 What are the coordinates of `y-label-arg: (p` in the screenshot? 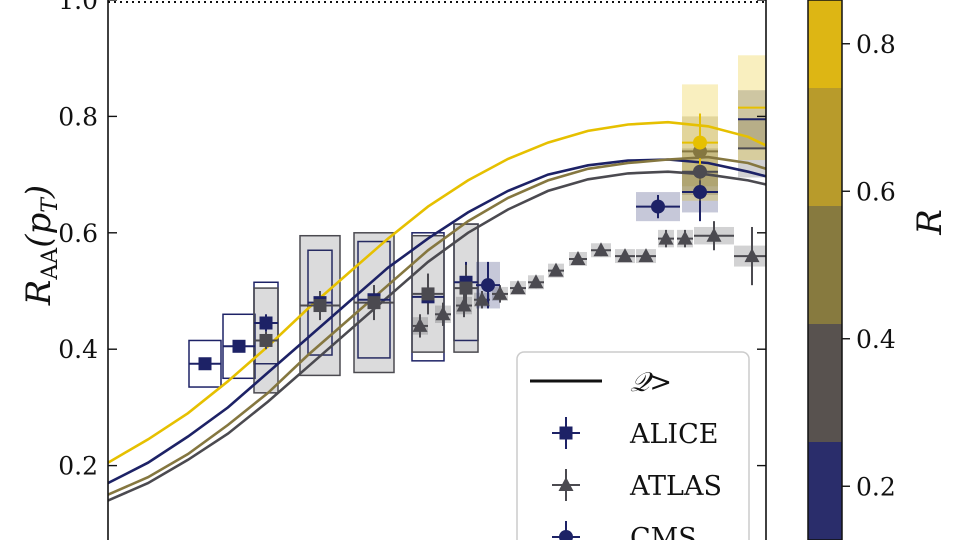 It's located at (39, 230).